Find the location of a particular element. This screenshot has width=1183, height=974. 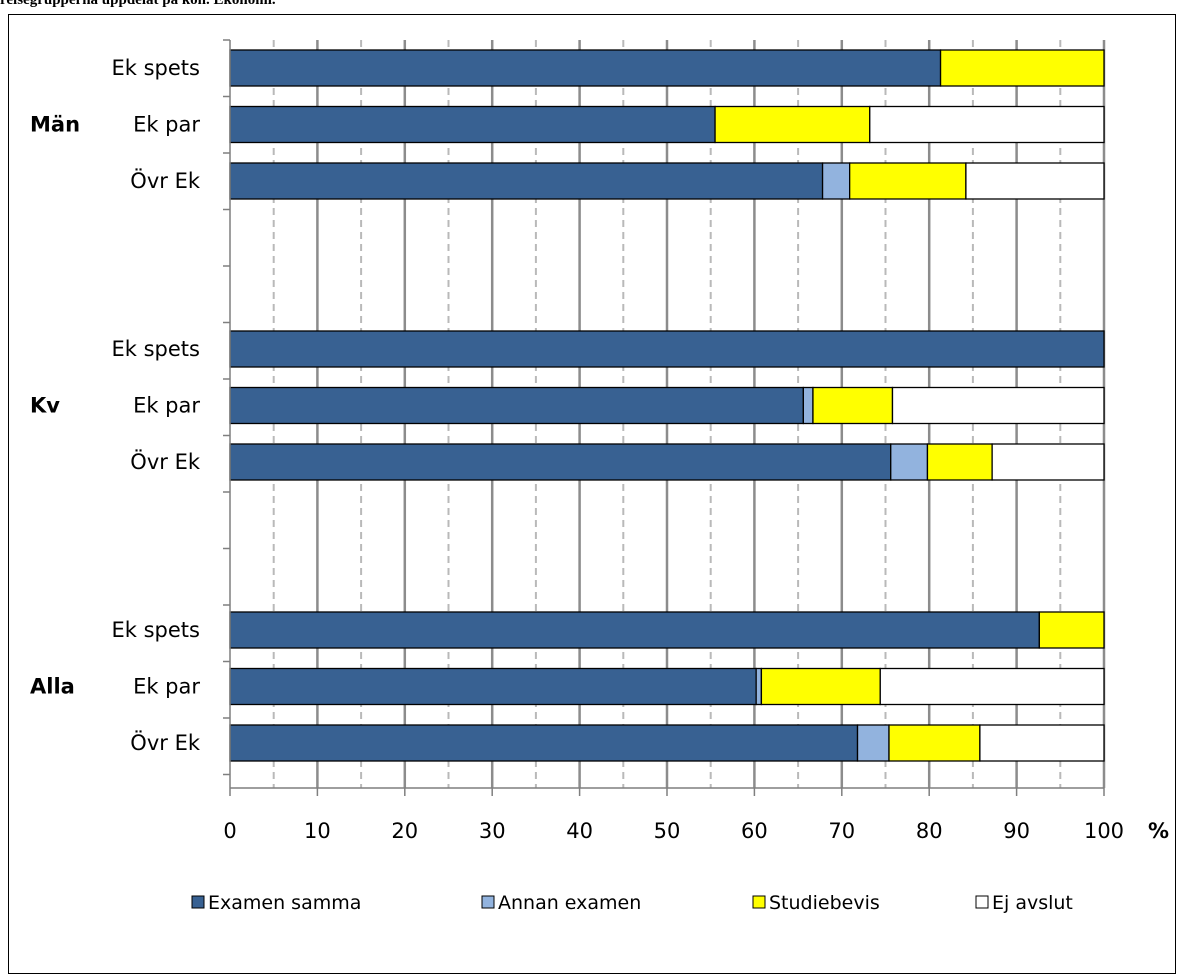

x-tick-label: 70 is located at coordinates (841, 831).